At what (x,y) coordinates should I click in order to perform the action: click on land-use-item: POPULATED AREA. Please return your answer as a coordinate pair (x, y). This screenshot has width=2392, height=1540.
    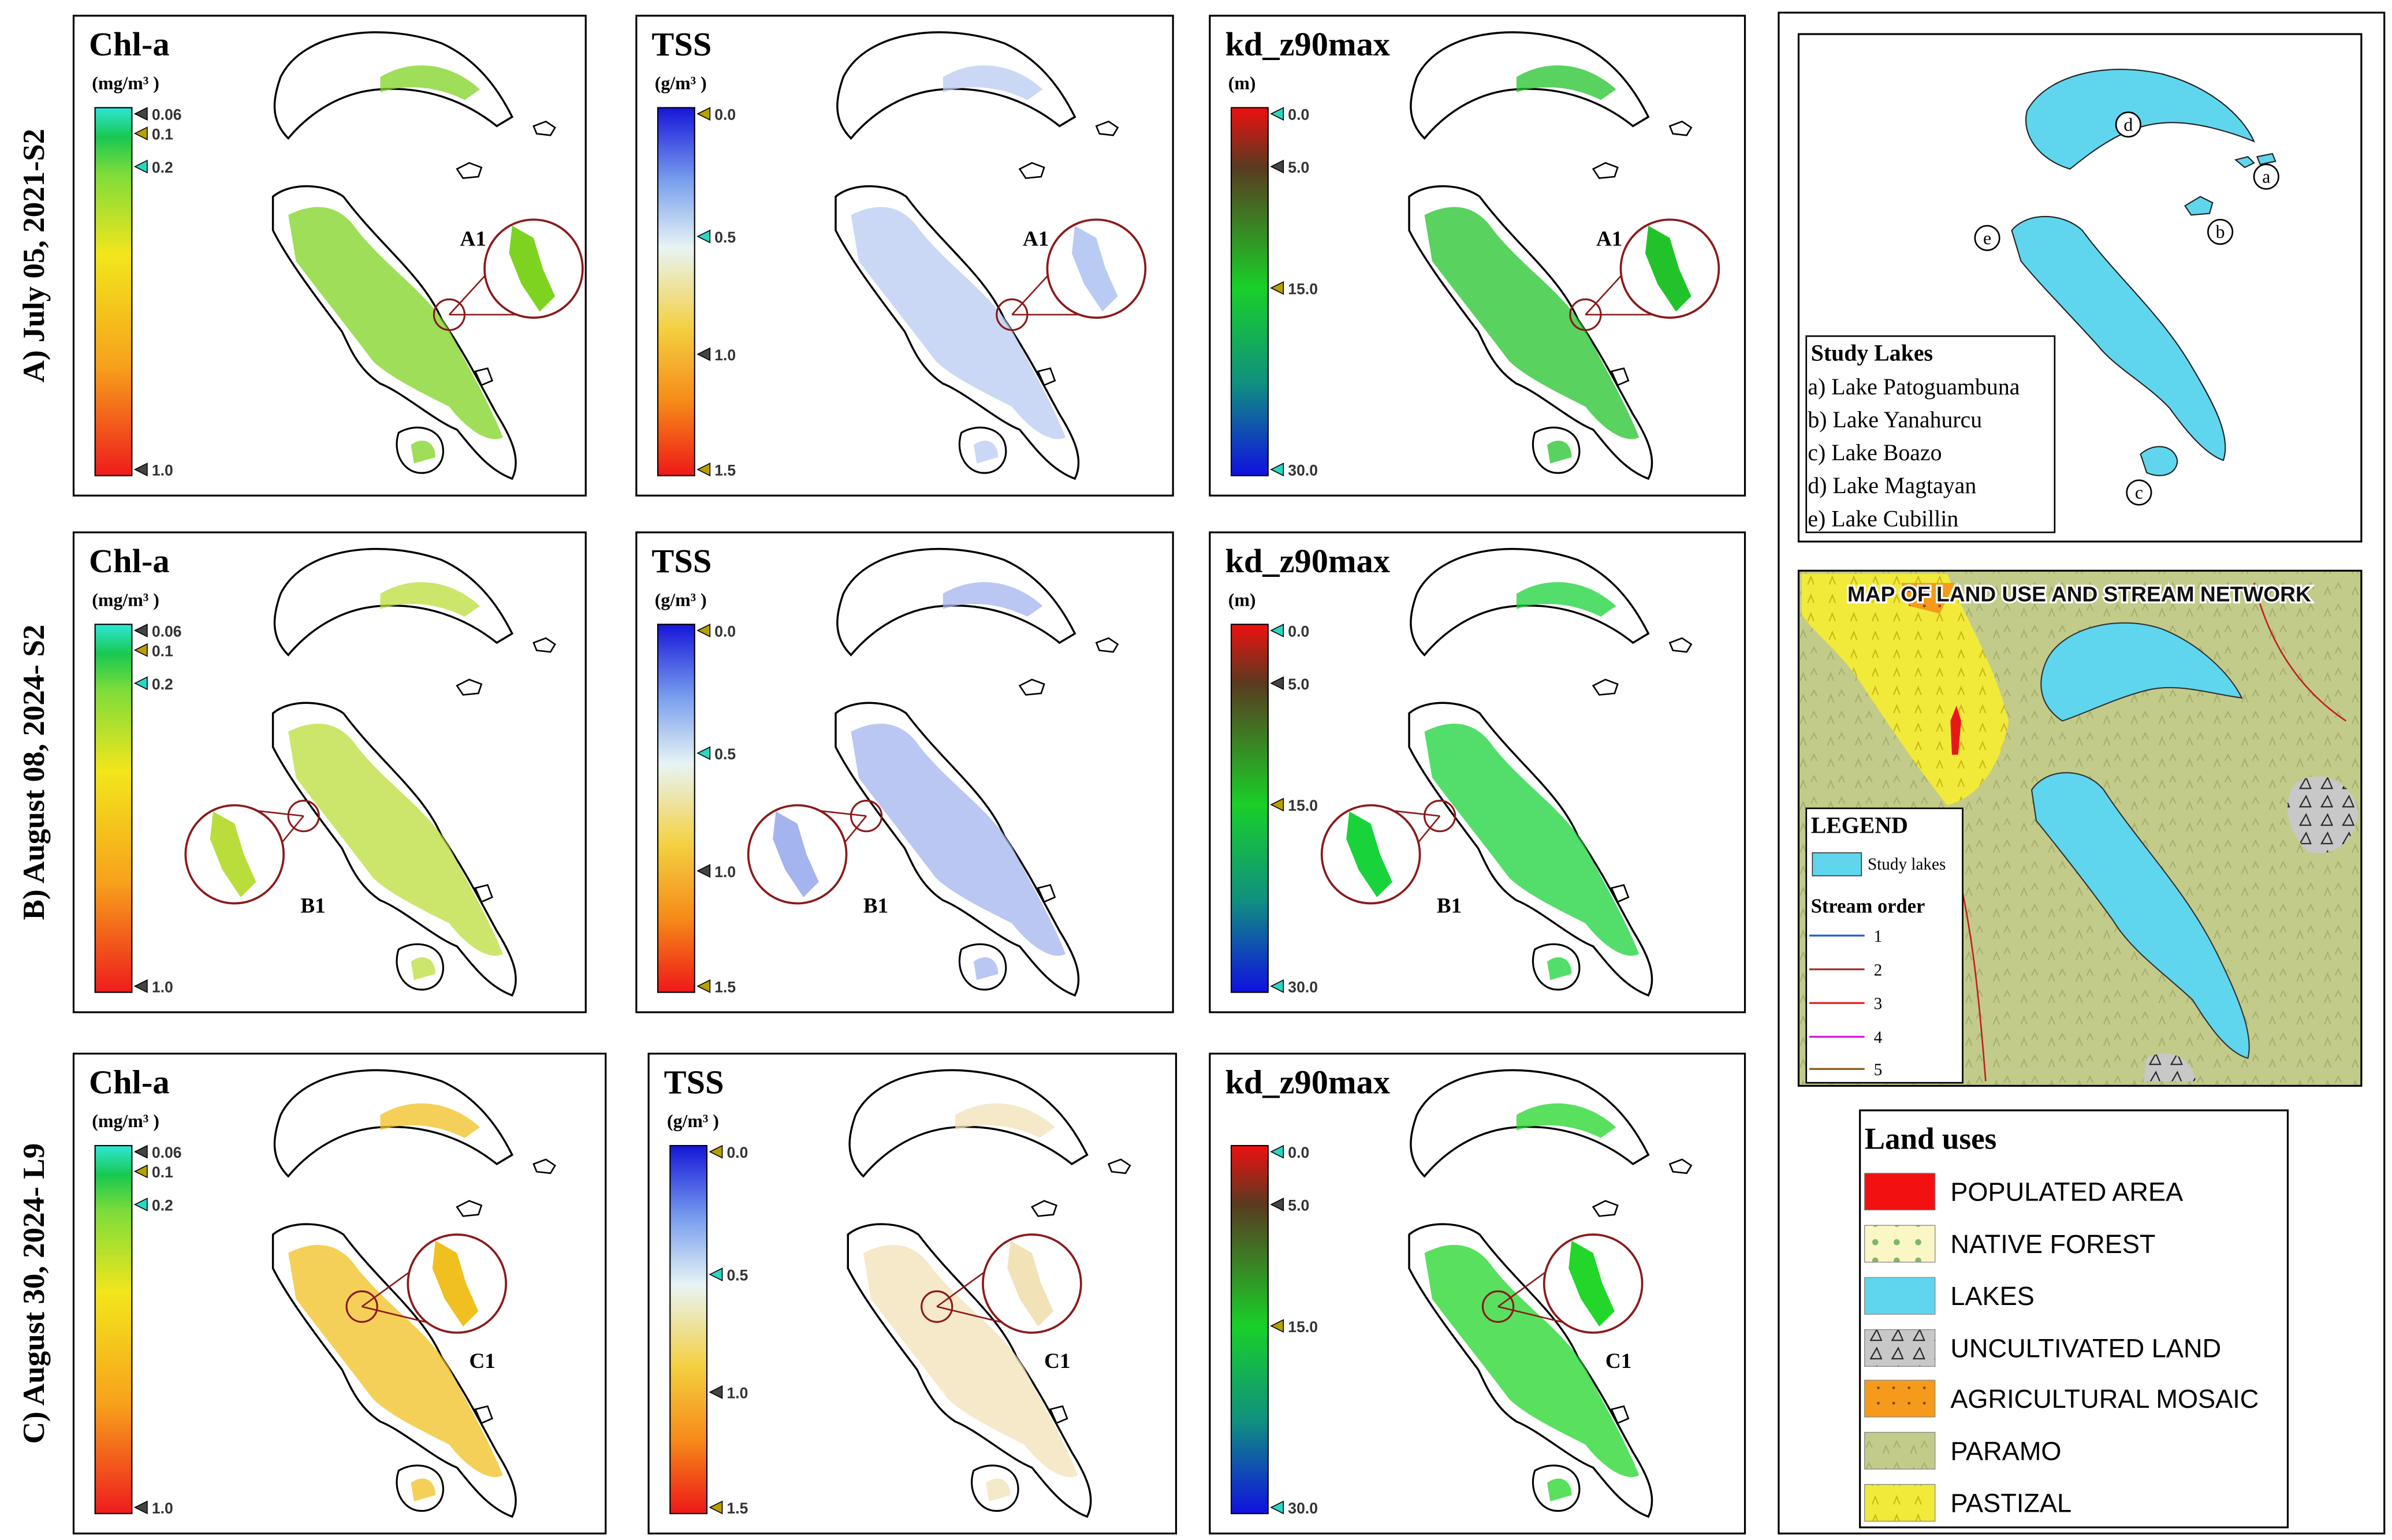
    Looking at the image, I should click on (2067, 1192).